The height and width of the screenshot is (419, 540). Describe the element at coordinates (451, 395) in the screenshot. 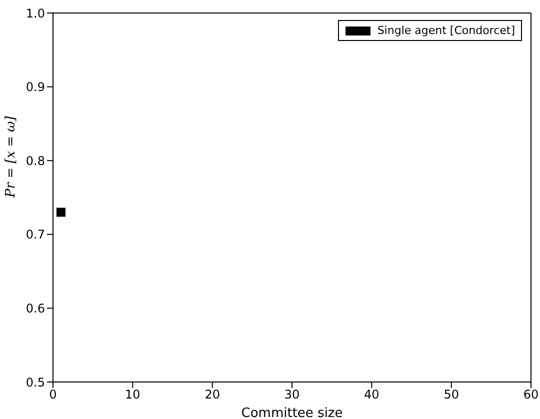

I see `x-tick-label: 50` at that location.